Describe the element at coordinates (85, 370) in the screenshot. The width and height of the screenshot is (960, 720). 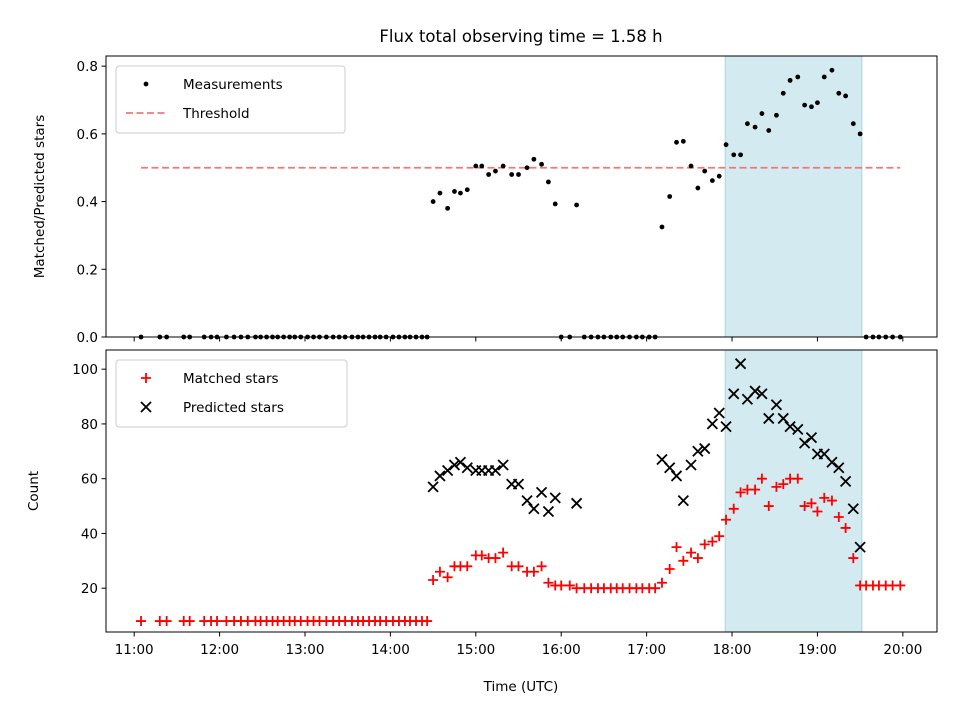
I see `count-y-tick-label: 100` at that location.